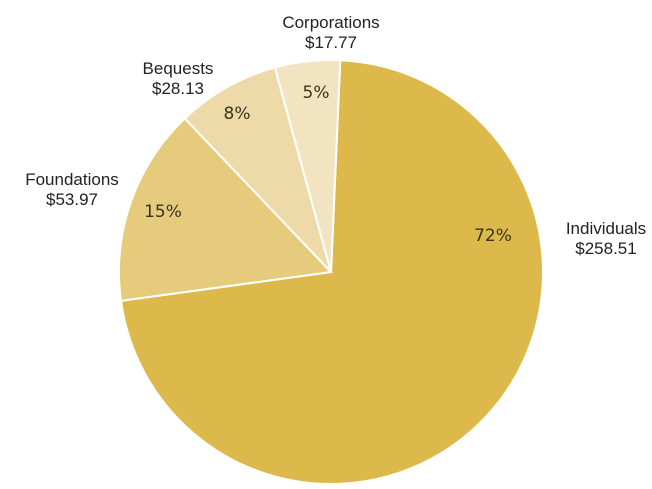 Image resolution: width=652 pixels, height=489 pixels. I want to click on percent-label-foundations: 15%, so click(163, 212).